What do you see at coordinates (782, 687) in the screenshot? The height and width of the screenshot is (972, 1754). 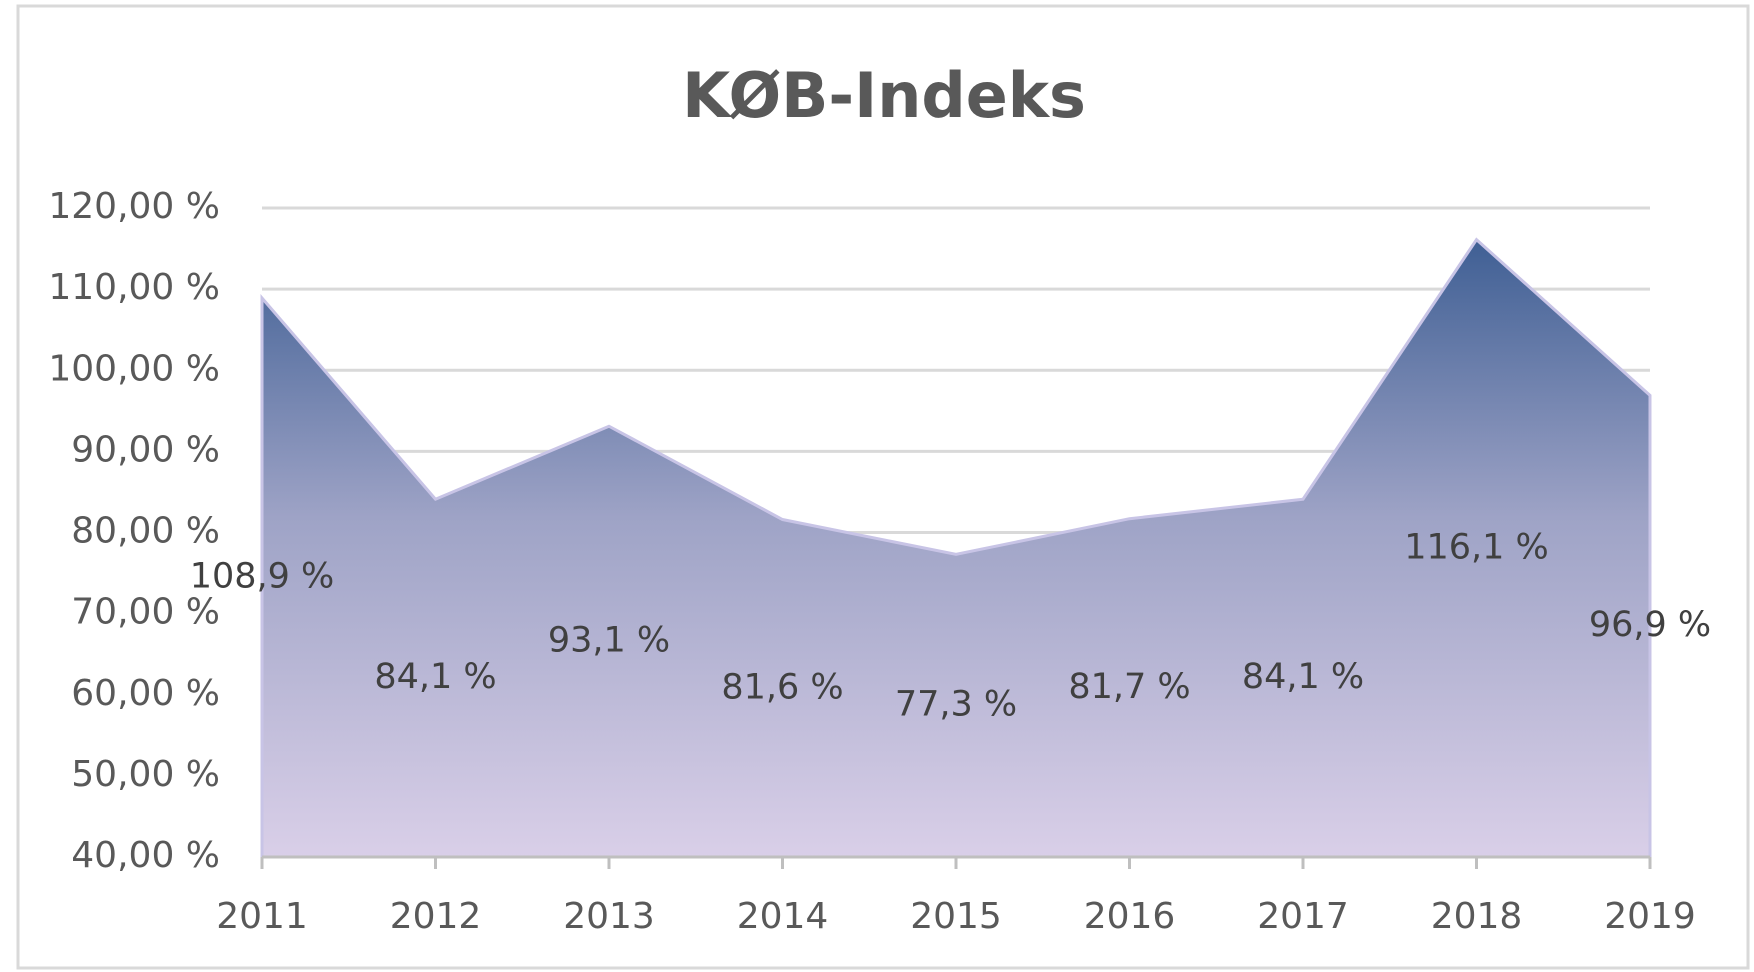 I see `data-label: 81,6 %` at bounding box center [782, 687].